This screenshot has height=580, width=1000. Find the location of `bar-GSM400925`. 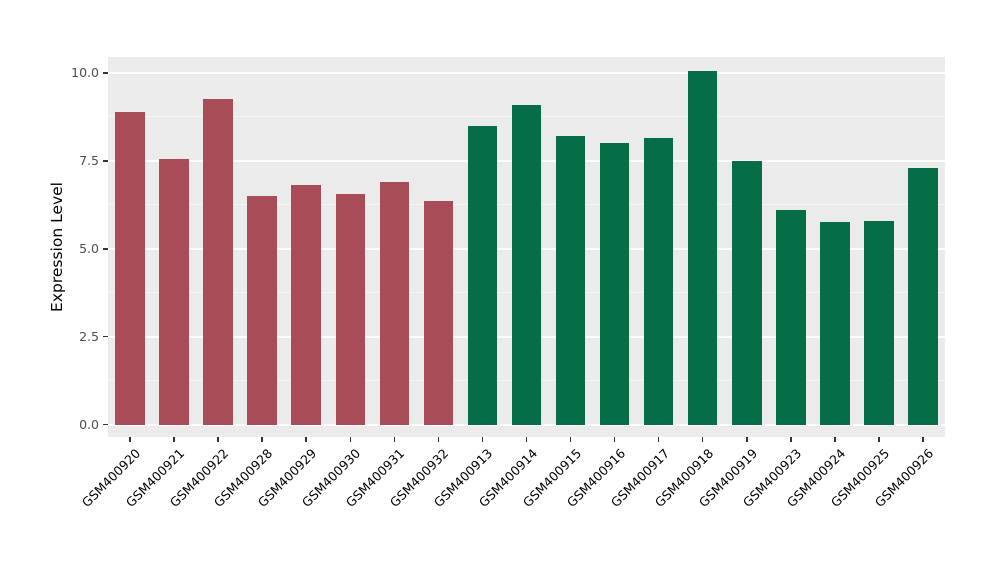

bar-GSM400925 is located at coordinates (879, 322).